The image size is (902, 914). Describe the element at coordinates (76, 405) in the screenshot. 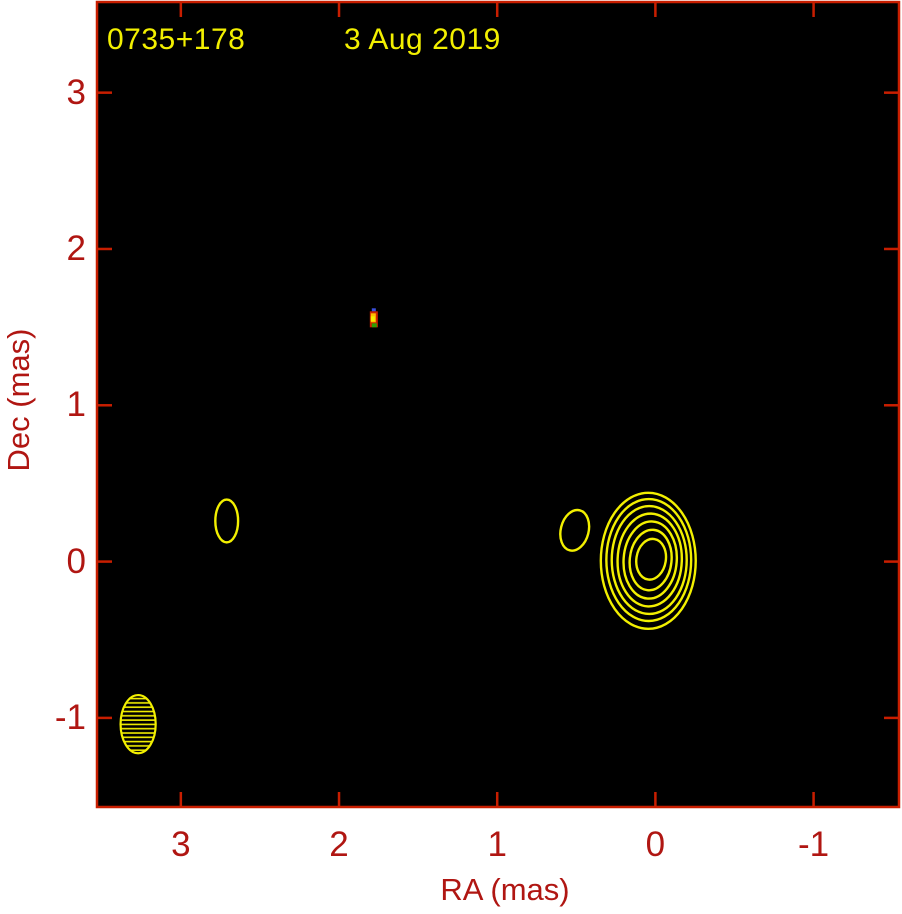

I see `y-tick-label: 1` at that location.